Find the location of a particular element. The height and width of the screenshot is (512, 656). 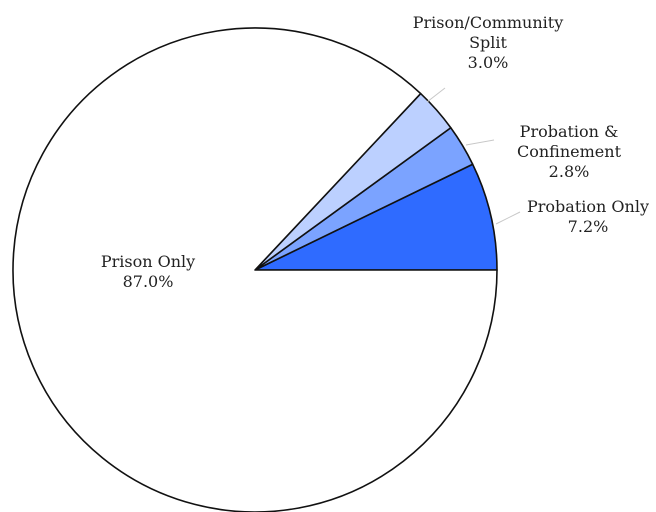

slice-name-label: Split is located at coordinates (488, 42).